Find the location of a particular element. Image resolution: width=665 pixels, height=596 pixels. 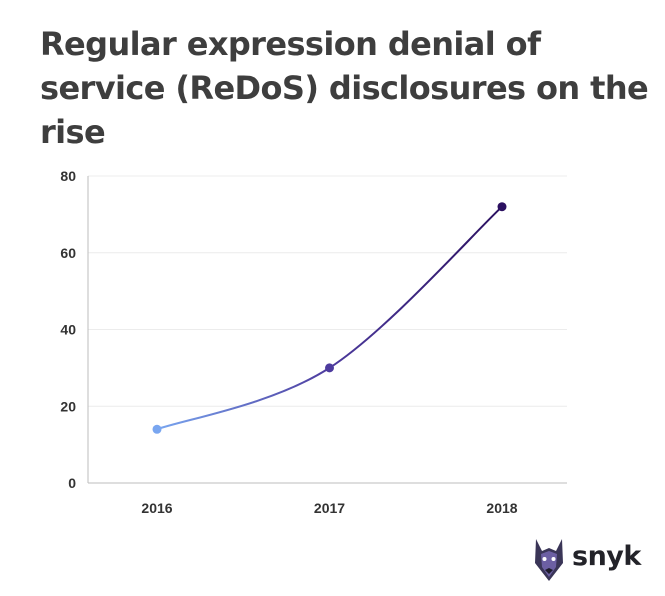

x-tick-label: 2016 is located at coordinates (156, 508).